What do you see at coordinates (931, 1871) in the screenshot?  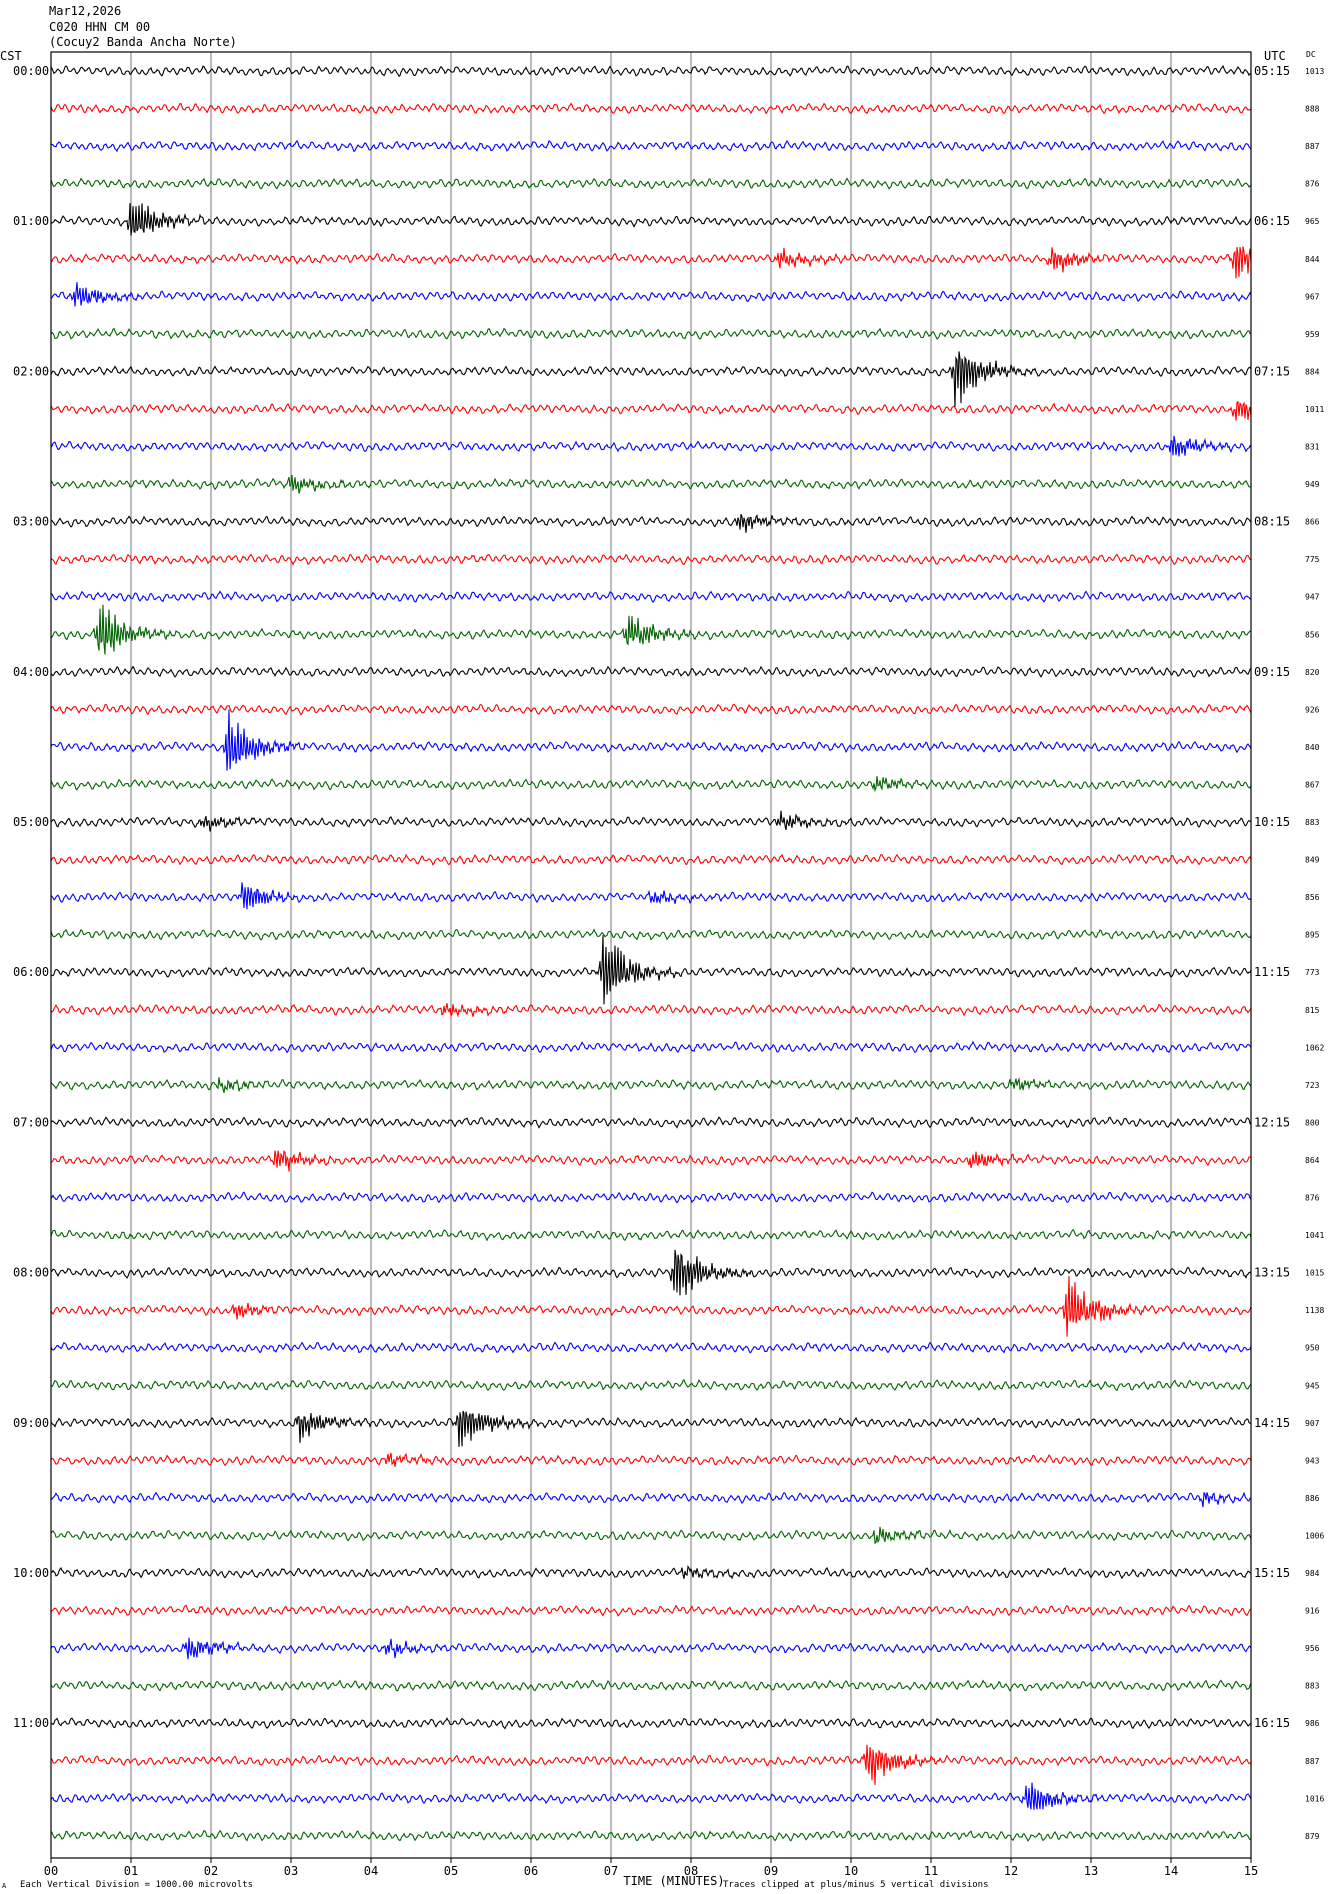 I see `x-tick-label: 11` at bounding box center [931, 1871].